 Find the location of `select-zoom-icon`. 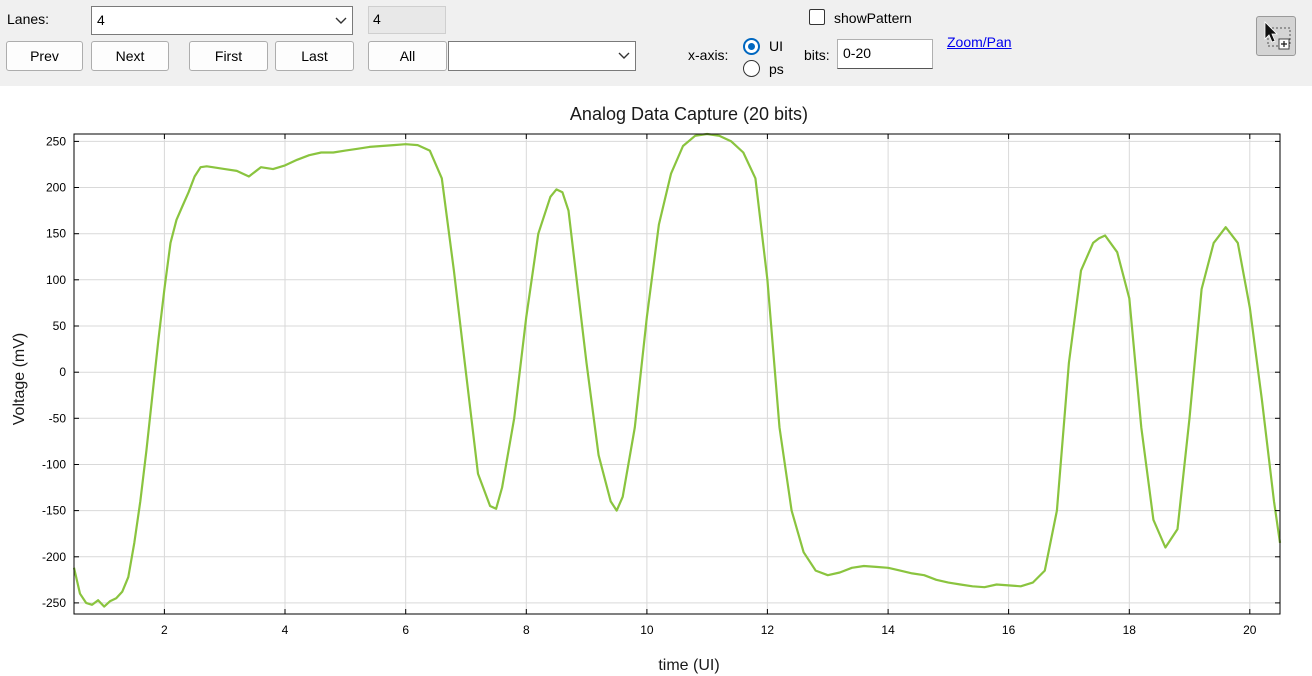

select-zoom-icon is located at coordinates (1277, 35).